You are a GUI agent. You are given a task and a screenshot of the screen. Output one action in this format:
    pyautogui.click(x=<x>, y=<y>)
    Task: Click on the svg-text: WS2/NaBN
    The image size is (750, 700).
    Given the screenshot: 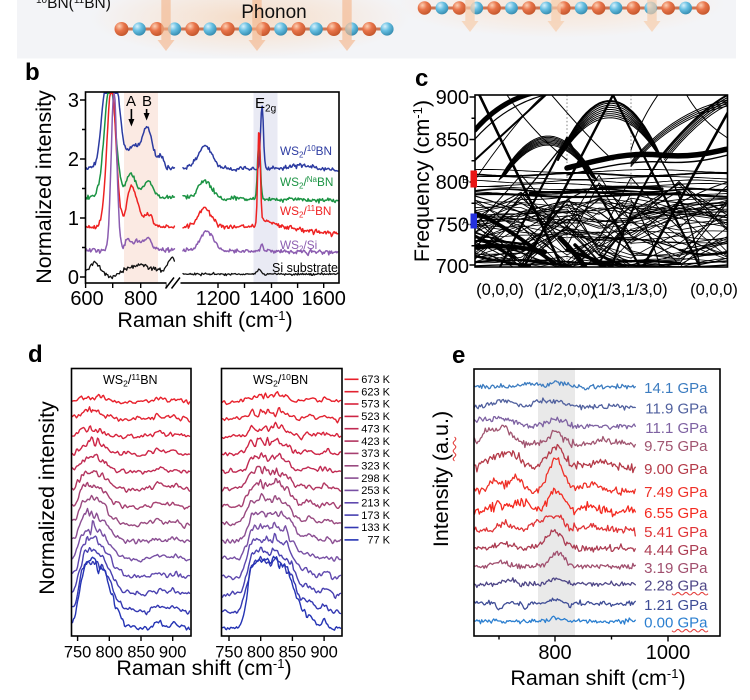 What is the action you would take?
    pyautogui.click(x=306, y=183)
    